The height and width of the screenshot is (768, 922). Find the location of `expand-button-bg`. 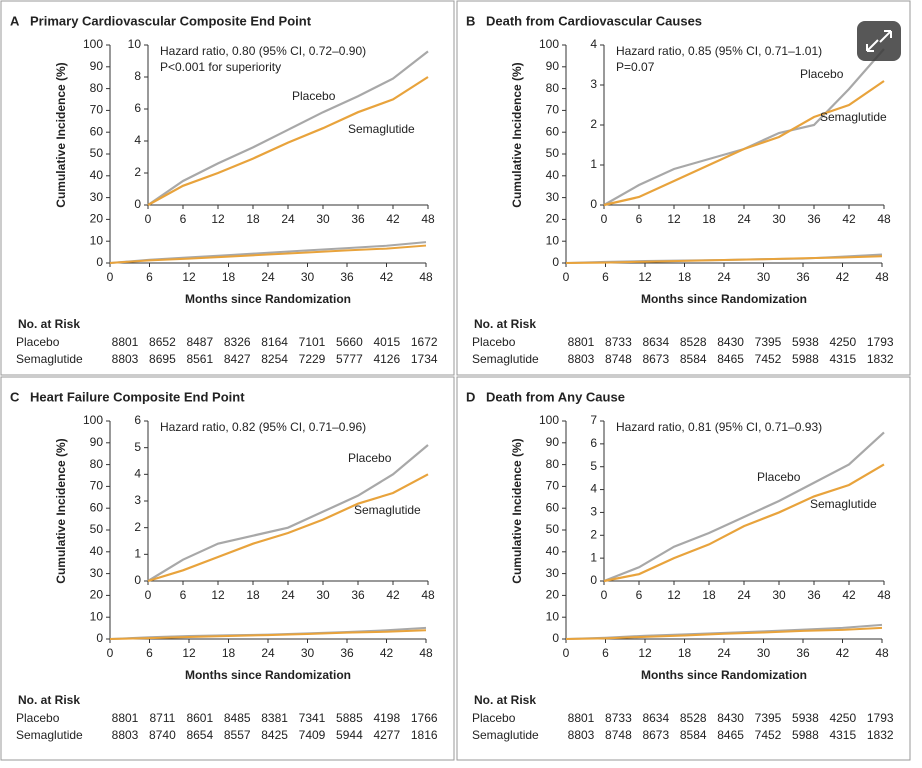

expand-button-bg is located at coordinates (879, 41).